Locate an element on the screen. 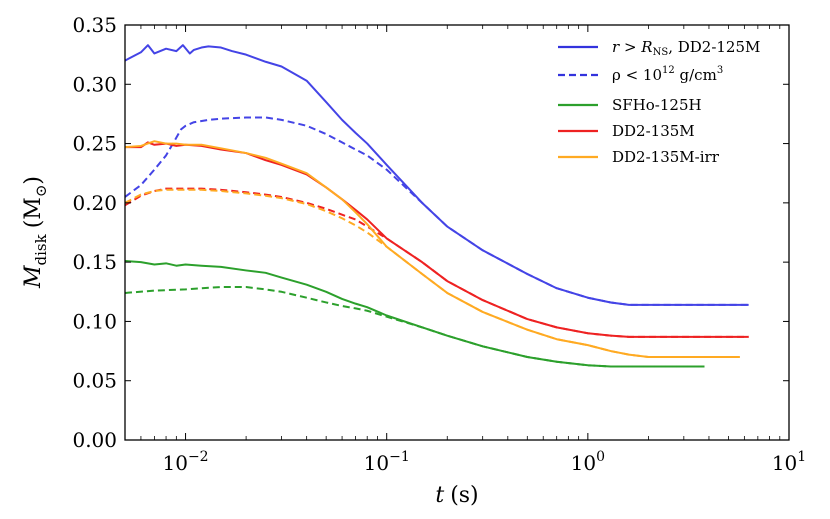 The image size is (830, 519). legend-item-density-cut: ρ < 1012 g/cm3 is located at coordinates (640, 74).